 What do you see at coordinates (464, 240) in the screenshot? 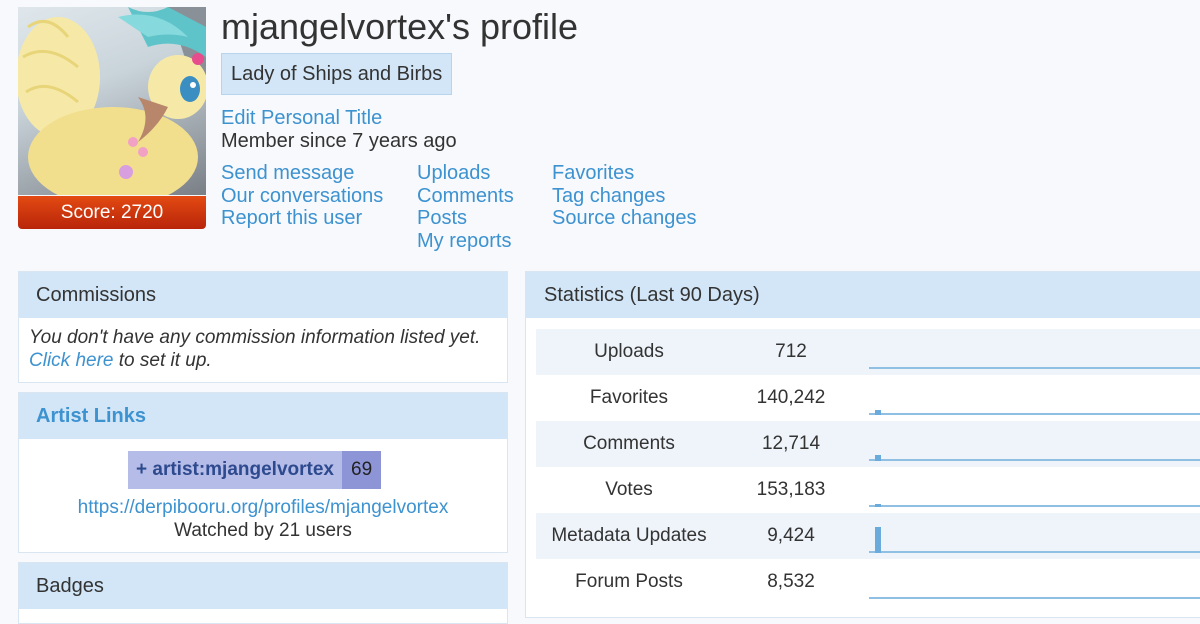
I see `my-reports-link: My reports` at bounding box center [464, 240].